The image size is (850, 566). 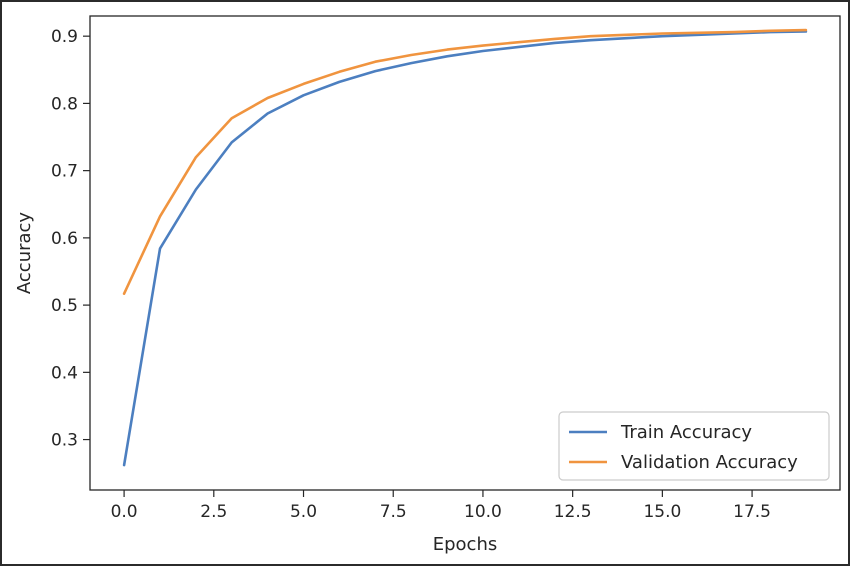 What do you see at coordinates (752, 512) in the screenshot?
I see `x-tick-label: 17.5` at bounding box center [752, 512].